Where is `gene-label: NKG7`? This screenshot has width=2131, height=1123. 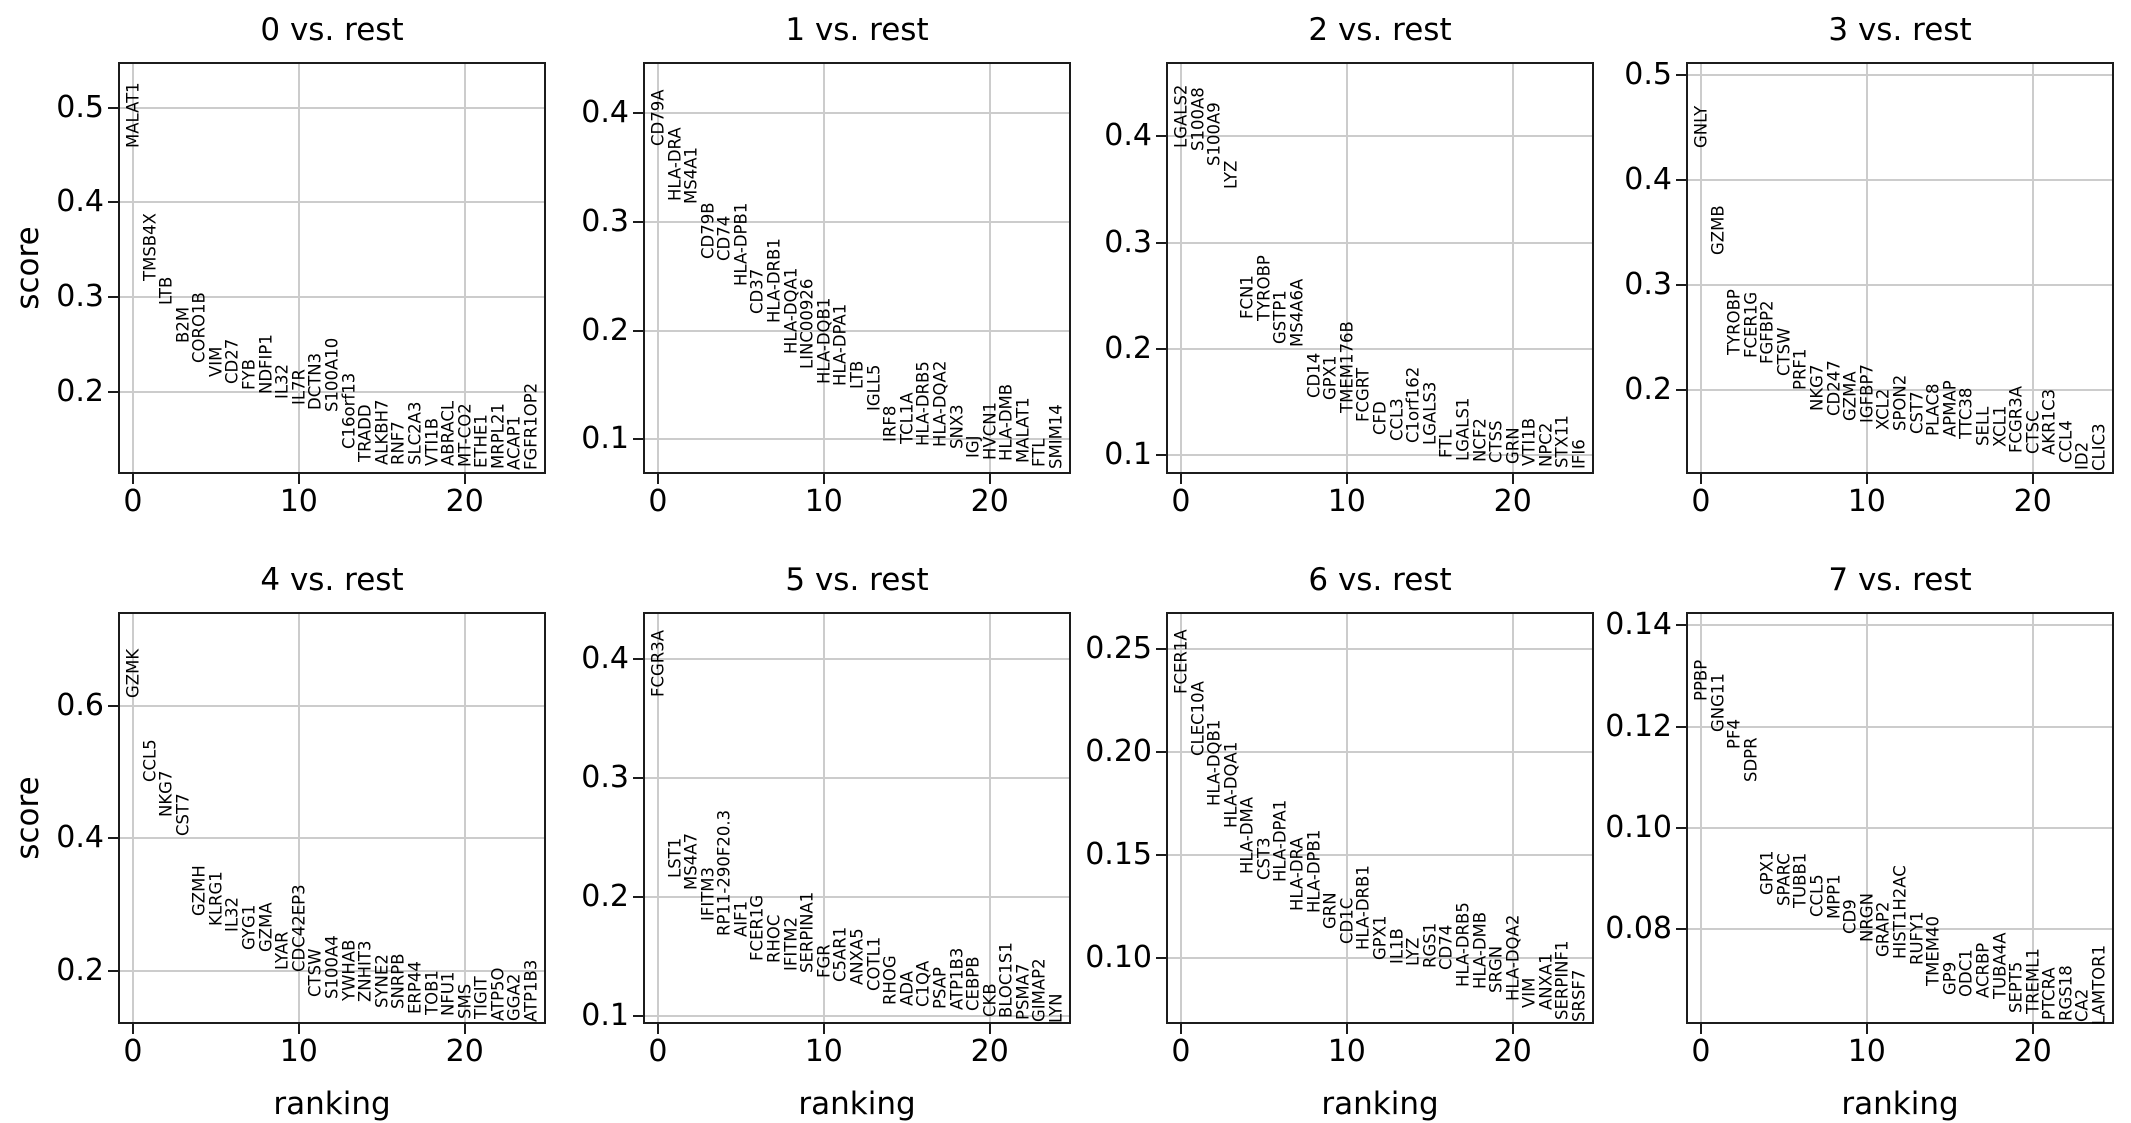
gene-label: NKG7 is located at coordinates (1817, 387).